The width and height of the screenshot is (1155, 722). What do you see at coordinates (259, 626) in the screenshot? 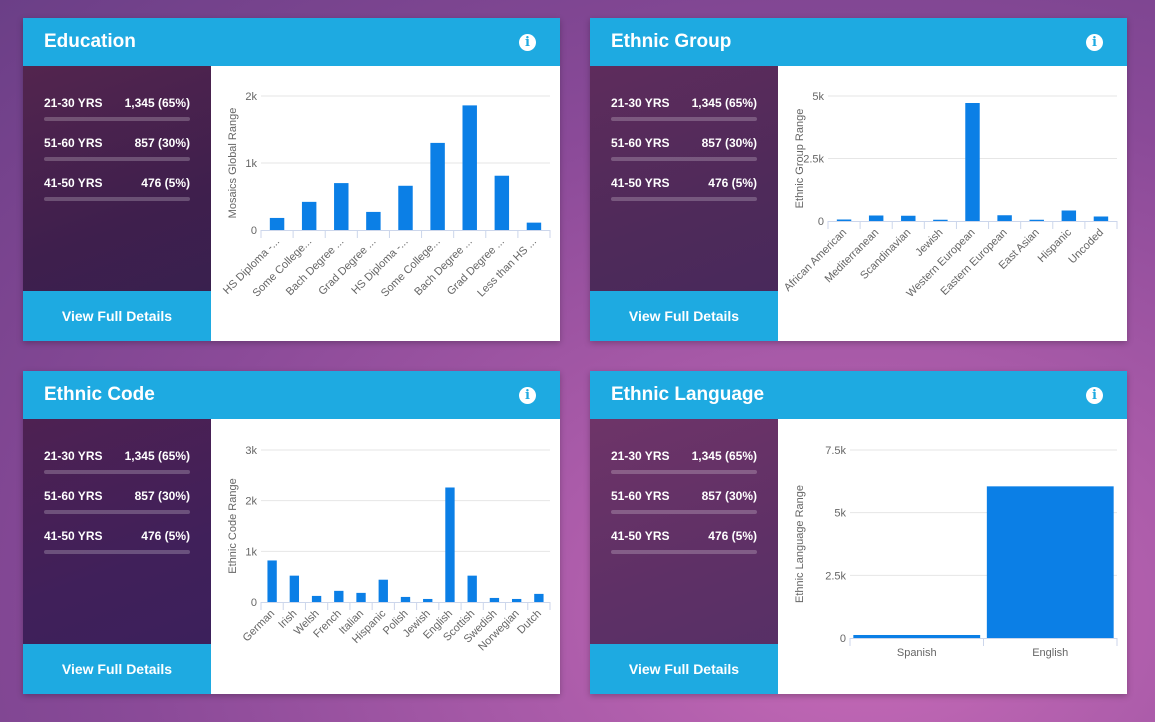
I see `x-tick-label: German` at bounding box center [259, 626].